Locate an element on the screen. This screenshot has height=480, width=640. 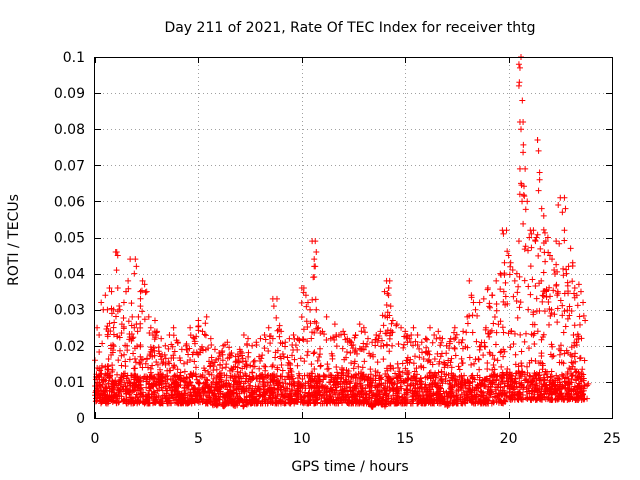
x-axis-title: GPS time / hours is located at coordinates (349, 467).